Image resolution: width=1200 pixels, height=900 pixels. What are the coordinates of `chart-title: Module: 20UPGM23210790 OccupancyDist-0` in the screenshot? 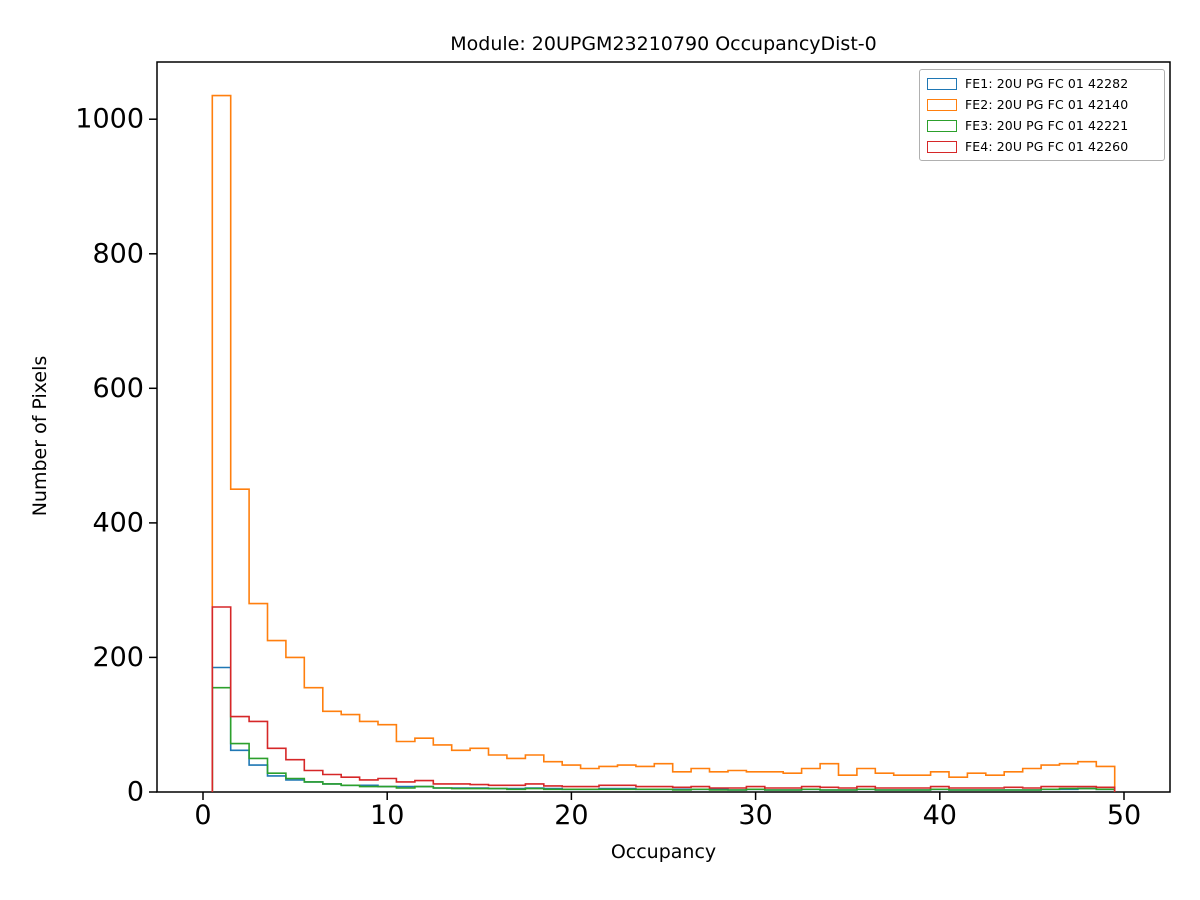 It's located at (663, 44).